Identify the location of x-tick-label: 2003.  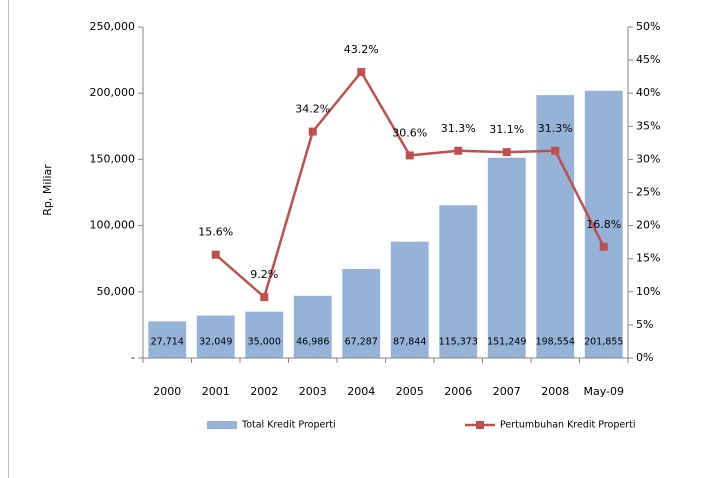
(313, 391).